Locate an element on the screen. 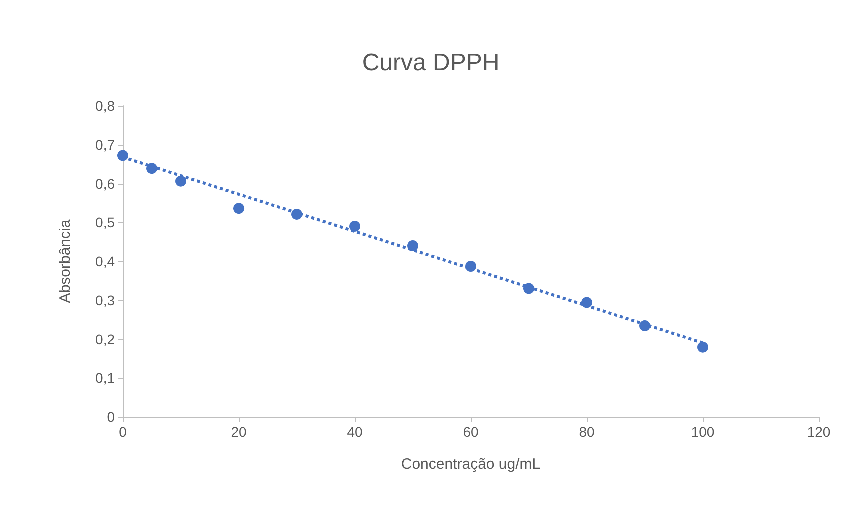  y-tick-label: 0,5 is located at coordinates (106, 222).